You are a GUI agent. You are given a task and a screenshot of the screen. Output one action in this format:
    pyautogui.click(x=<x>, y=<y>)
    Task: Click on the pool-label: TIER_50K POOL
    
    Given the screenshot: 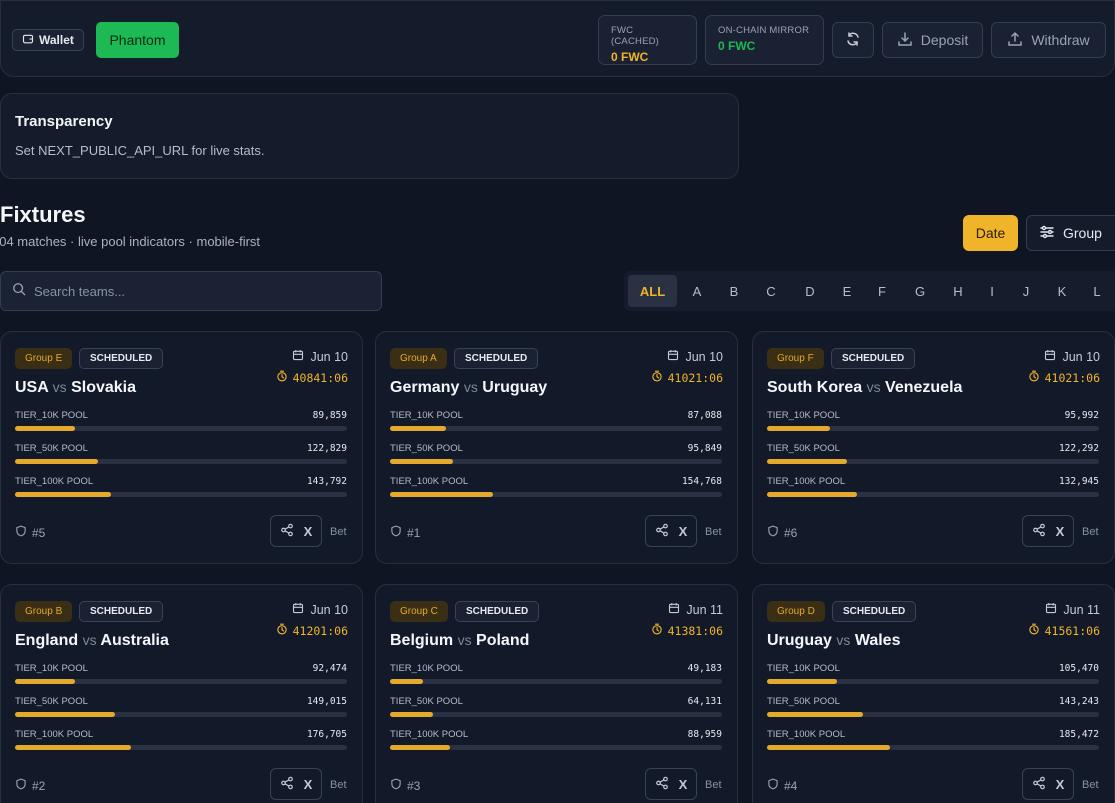 What is the action you would take?
    pyautogui.click(x=803, y=448)
    